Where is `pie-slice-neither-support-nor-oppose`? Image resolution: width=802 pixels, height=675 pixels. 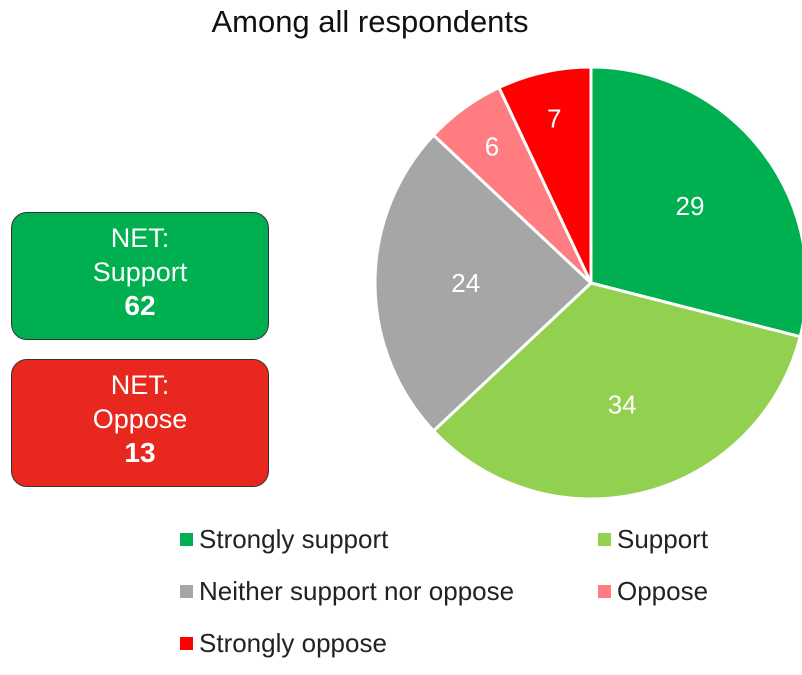
pie-slice-neither-support-nor-oppose is located at coordinates (483, 283).